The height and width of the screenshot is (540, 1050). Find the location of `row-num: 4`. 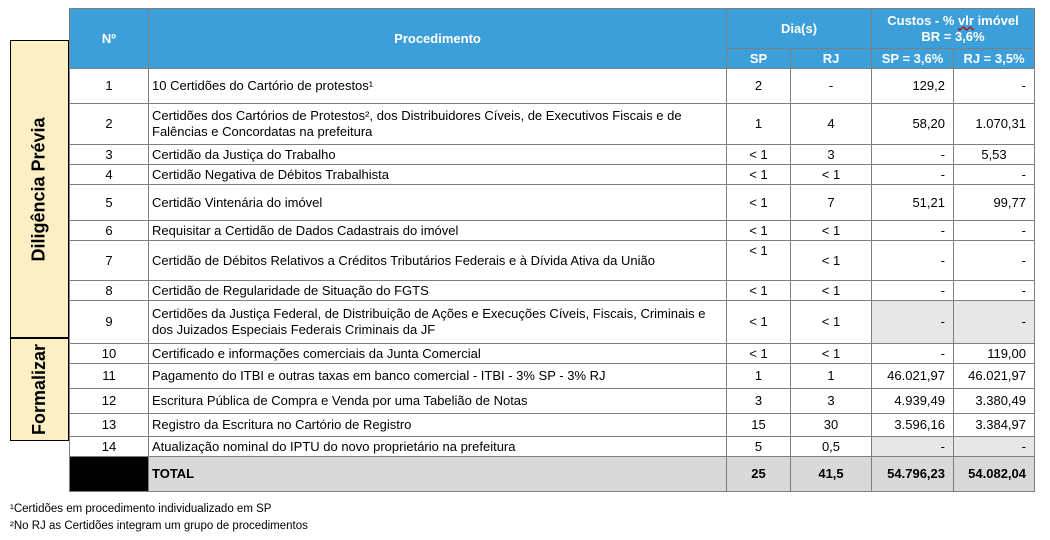

row-num: 4 is located at coordinates (109, 174).